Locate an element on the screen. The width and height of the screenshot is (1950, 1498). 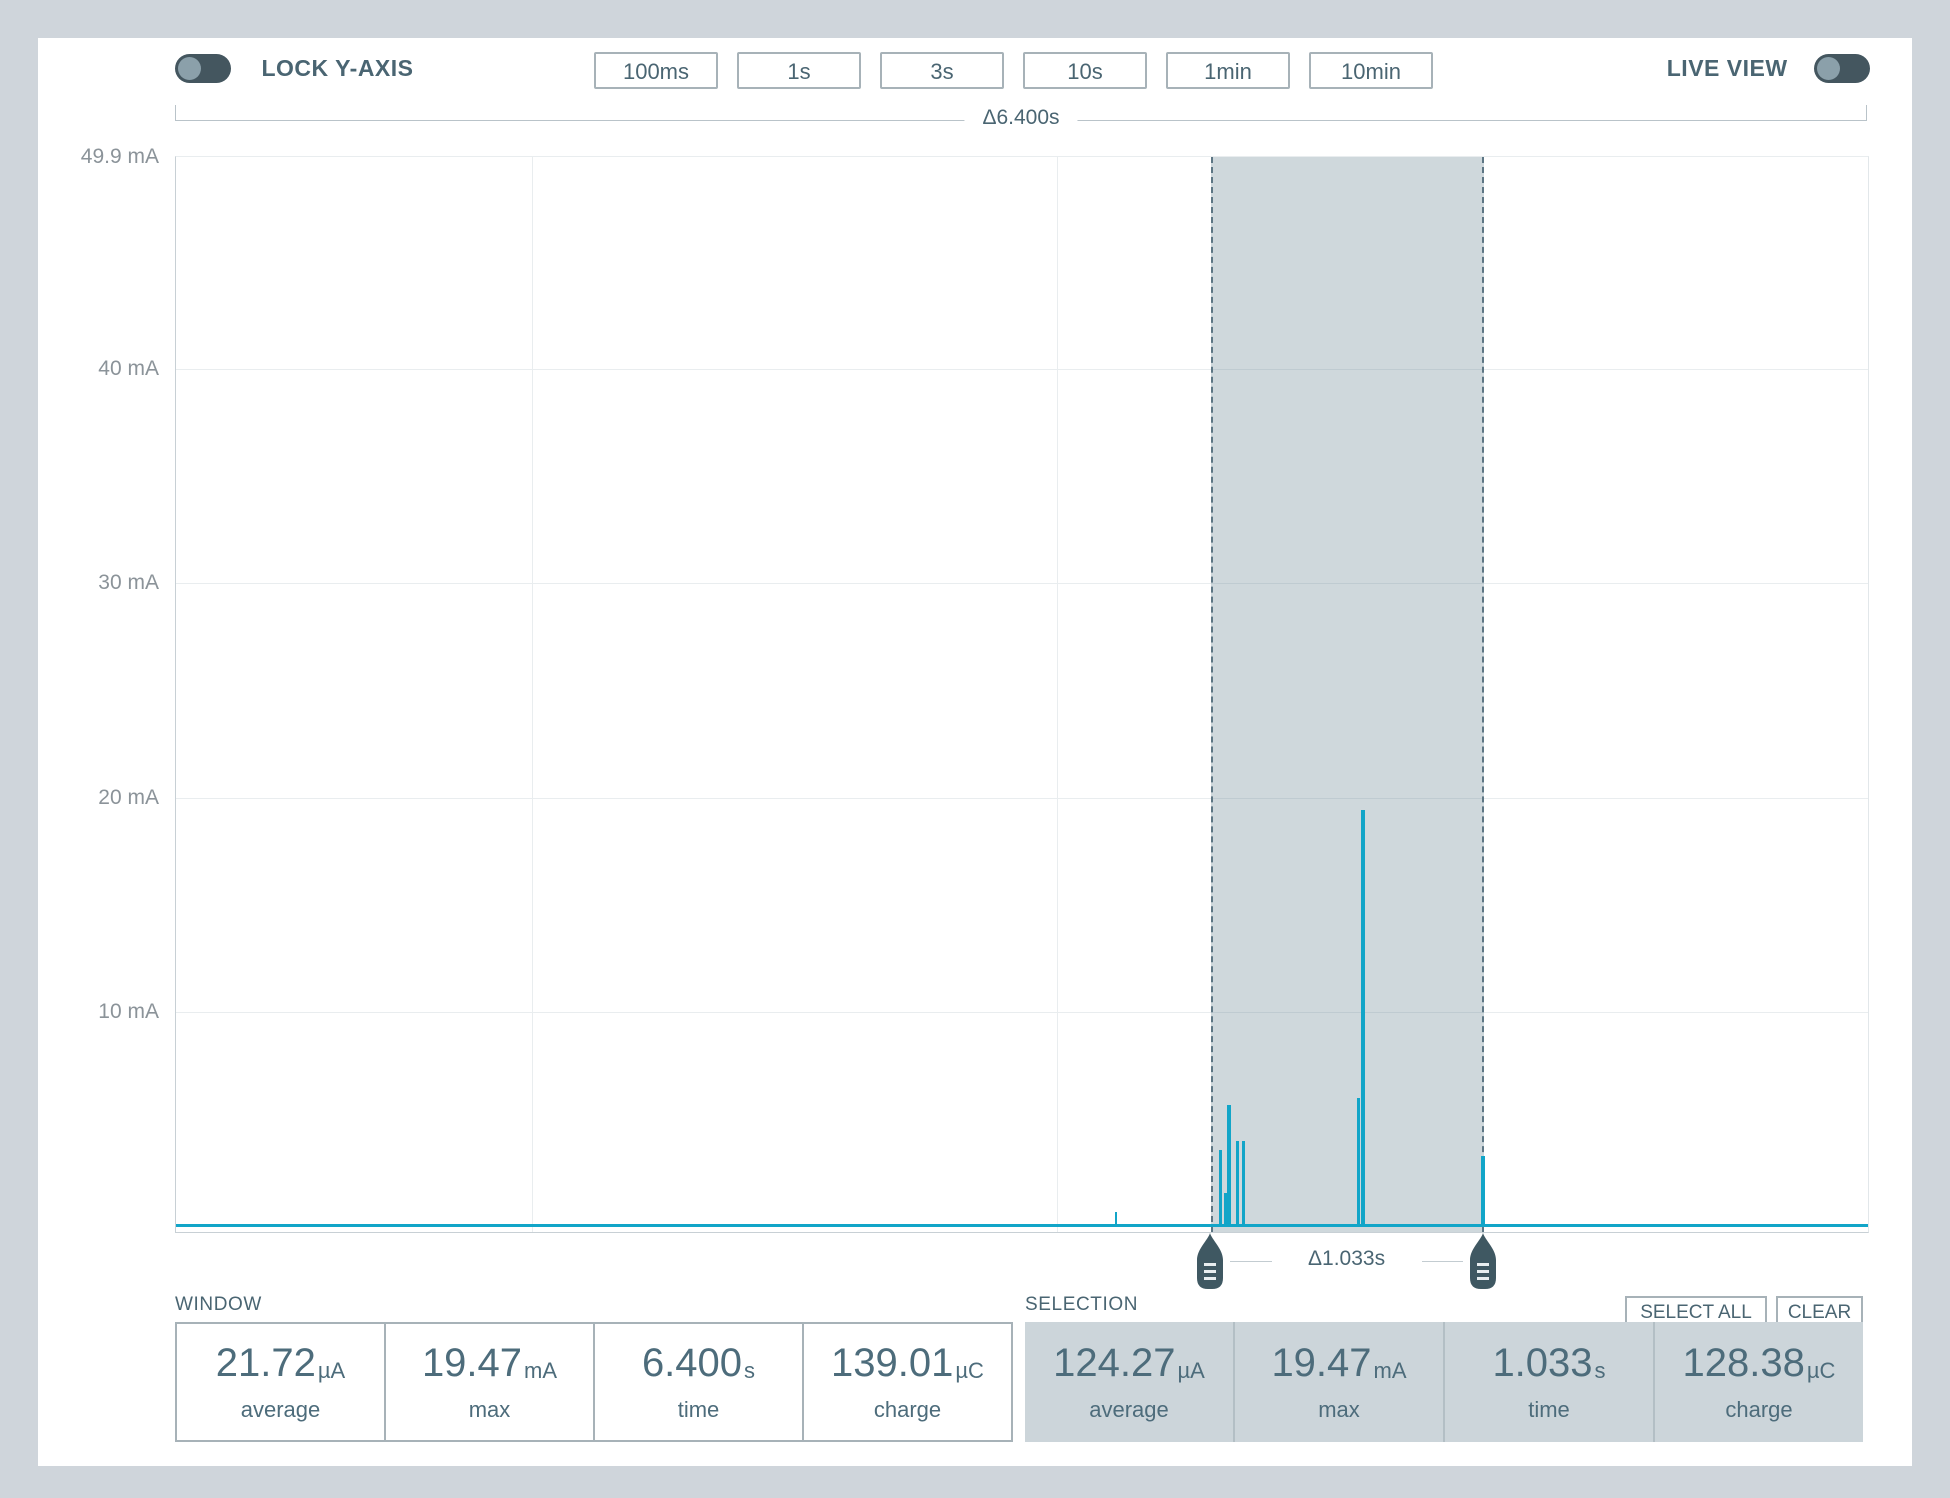
y-tick-label: 40 mA is located at coordinates (128, 369).